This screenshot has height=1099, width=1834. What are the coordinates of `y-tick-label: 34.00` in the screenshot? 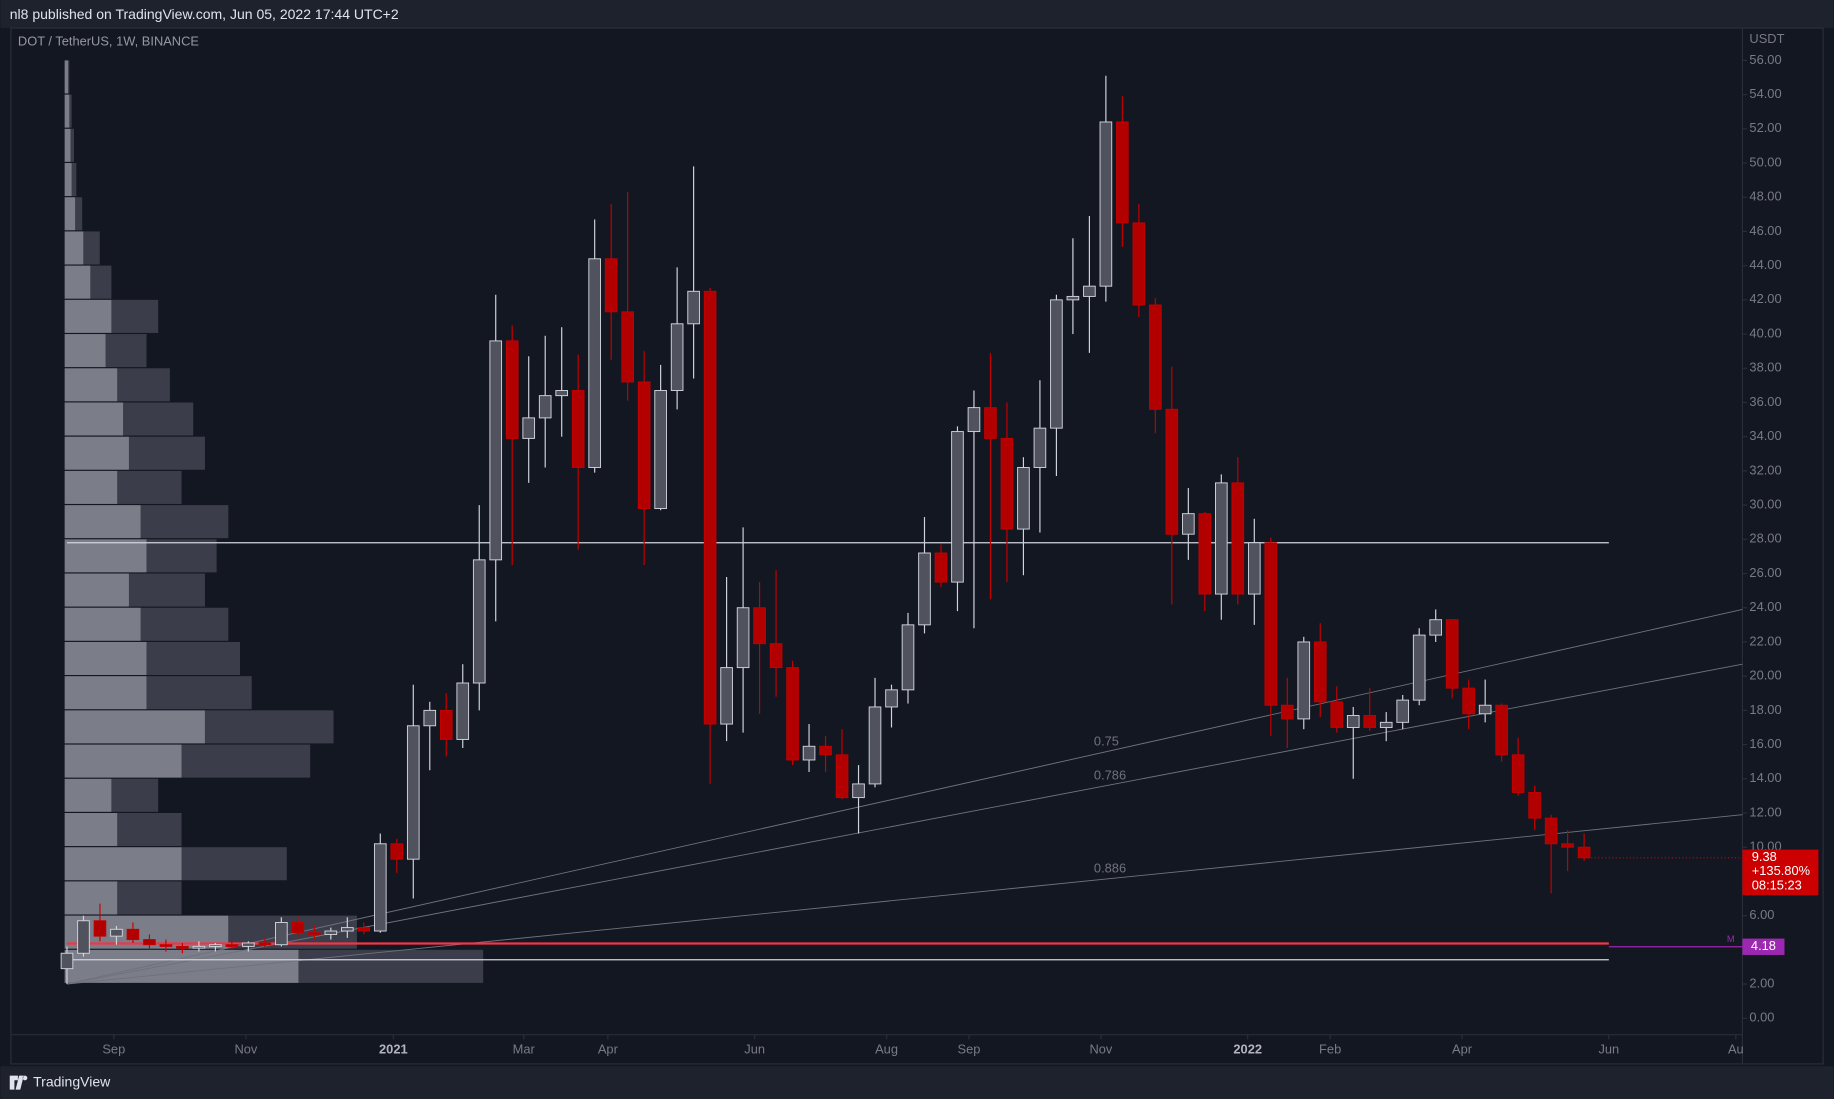 It's located at (1765, 435).